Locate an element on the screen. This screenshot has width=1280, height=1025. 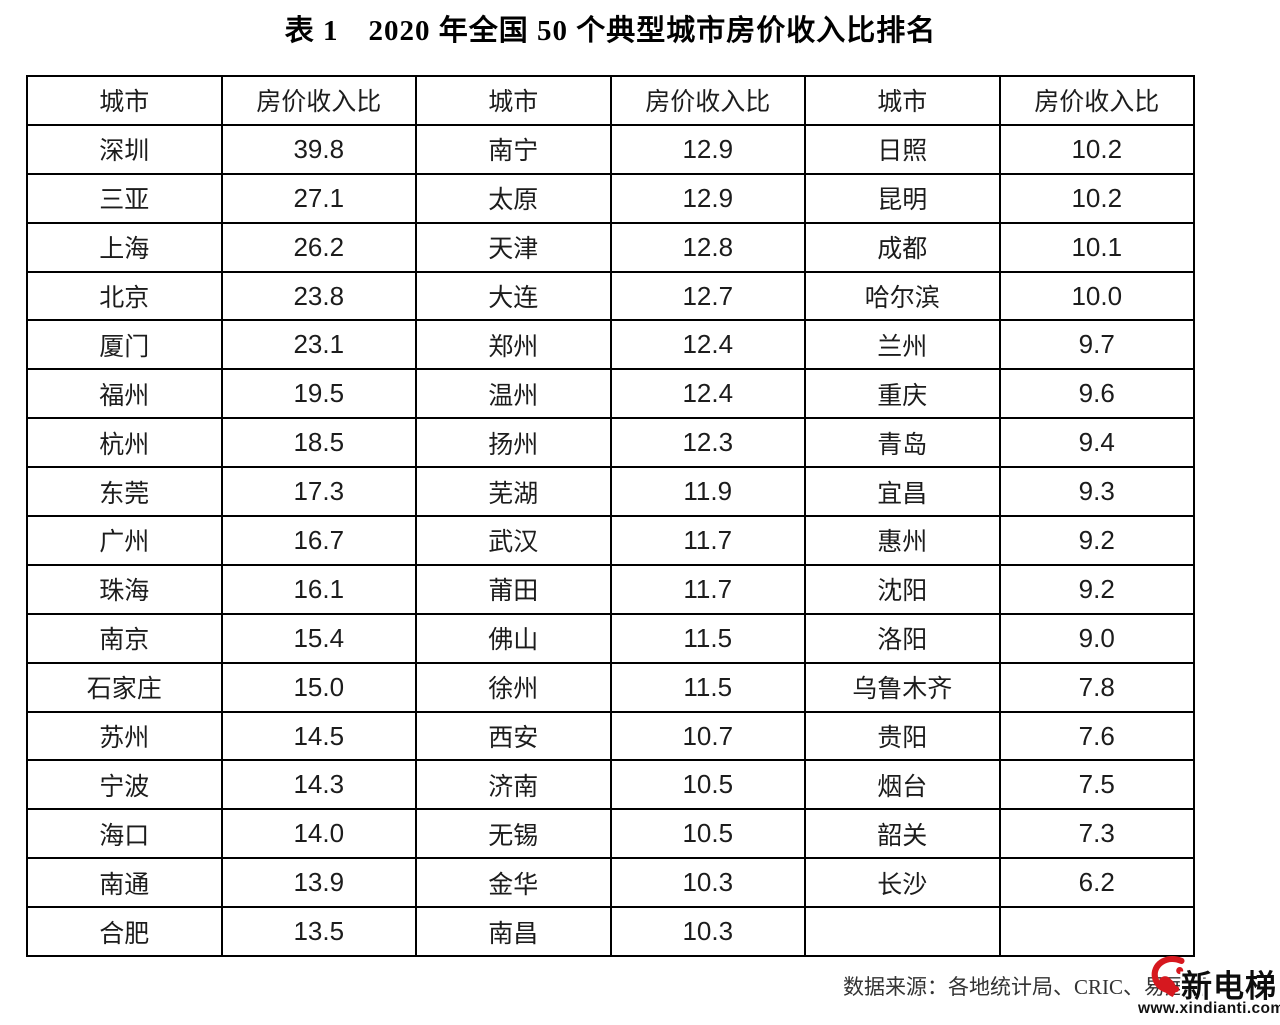
data-source-text: 数据来源：各地统计局、CRIC、易居研 is located at coordinates (1025, 987).